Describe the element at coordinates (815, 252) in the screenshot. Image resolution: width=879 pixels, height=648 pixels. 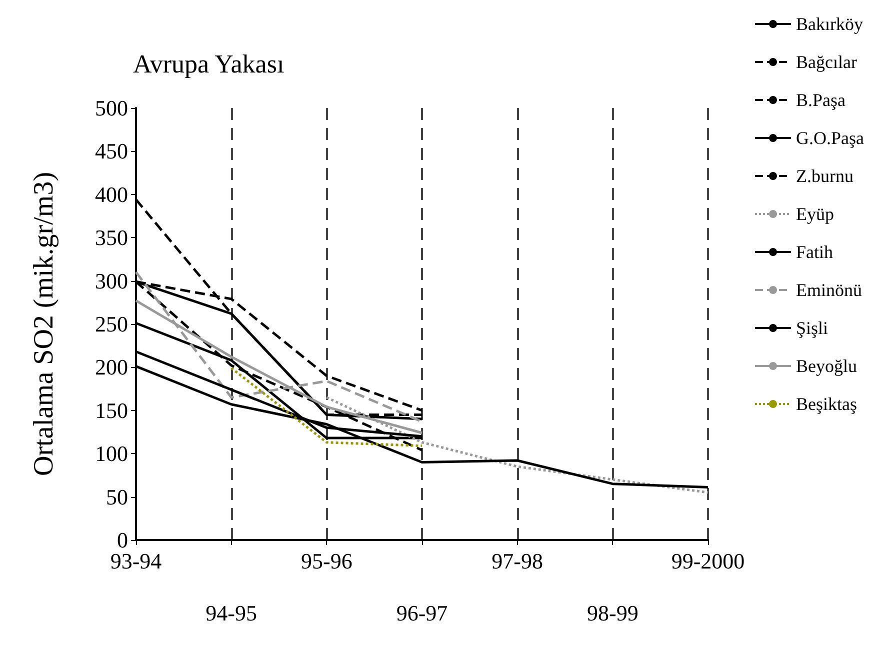
I see `legend-label: Fatih` at that location.